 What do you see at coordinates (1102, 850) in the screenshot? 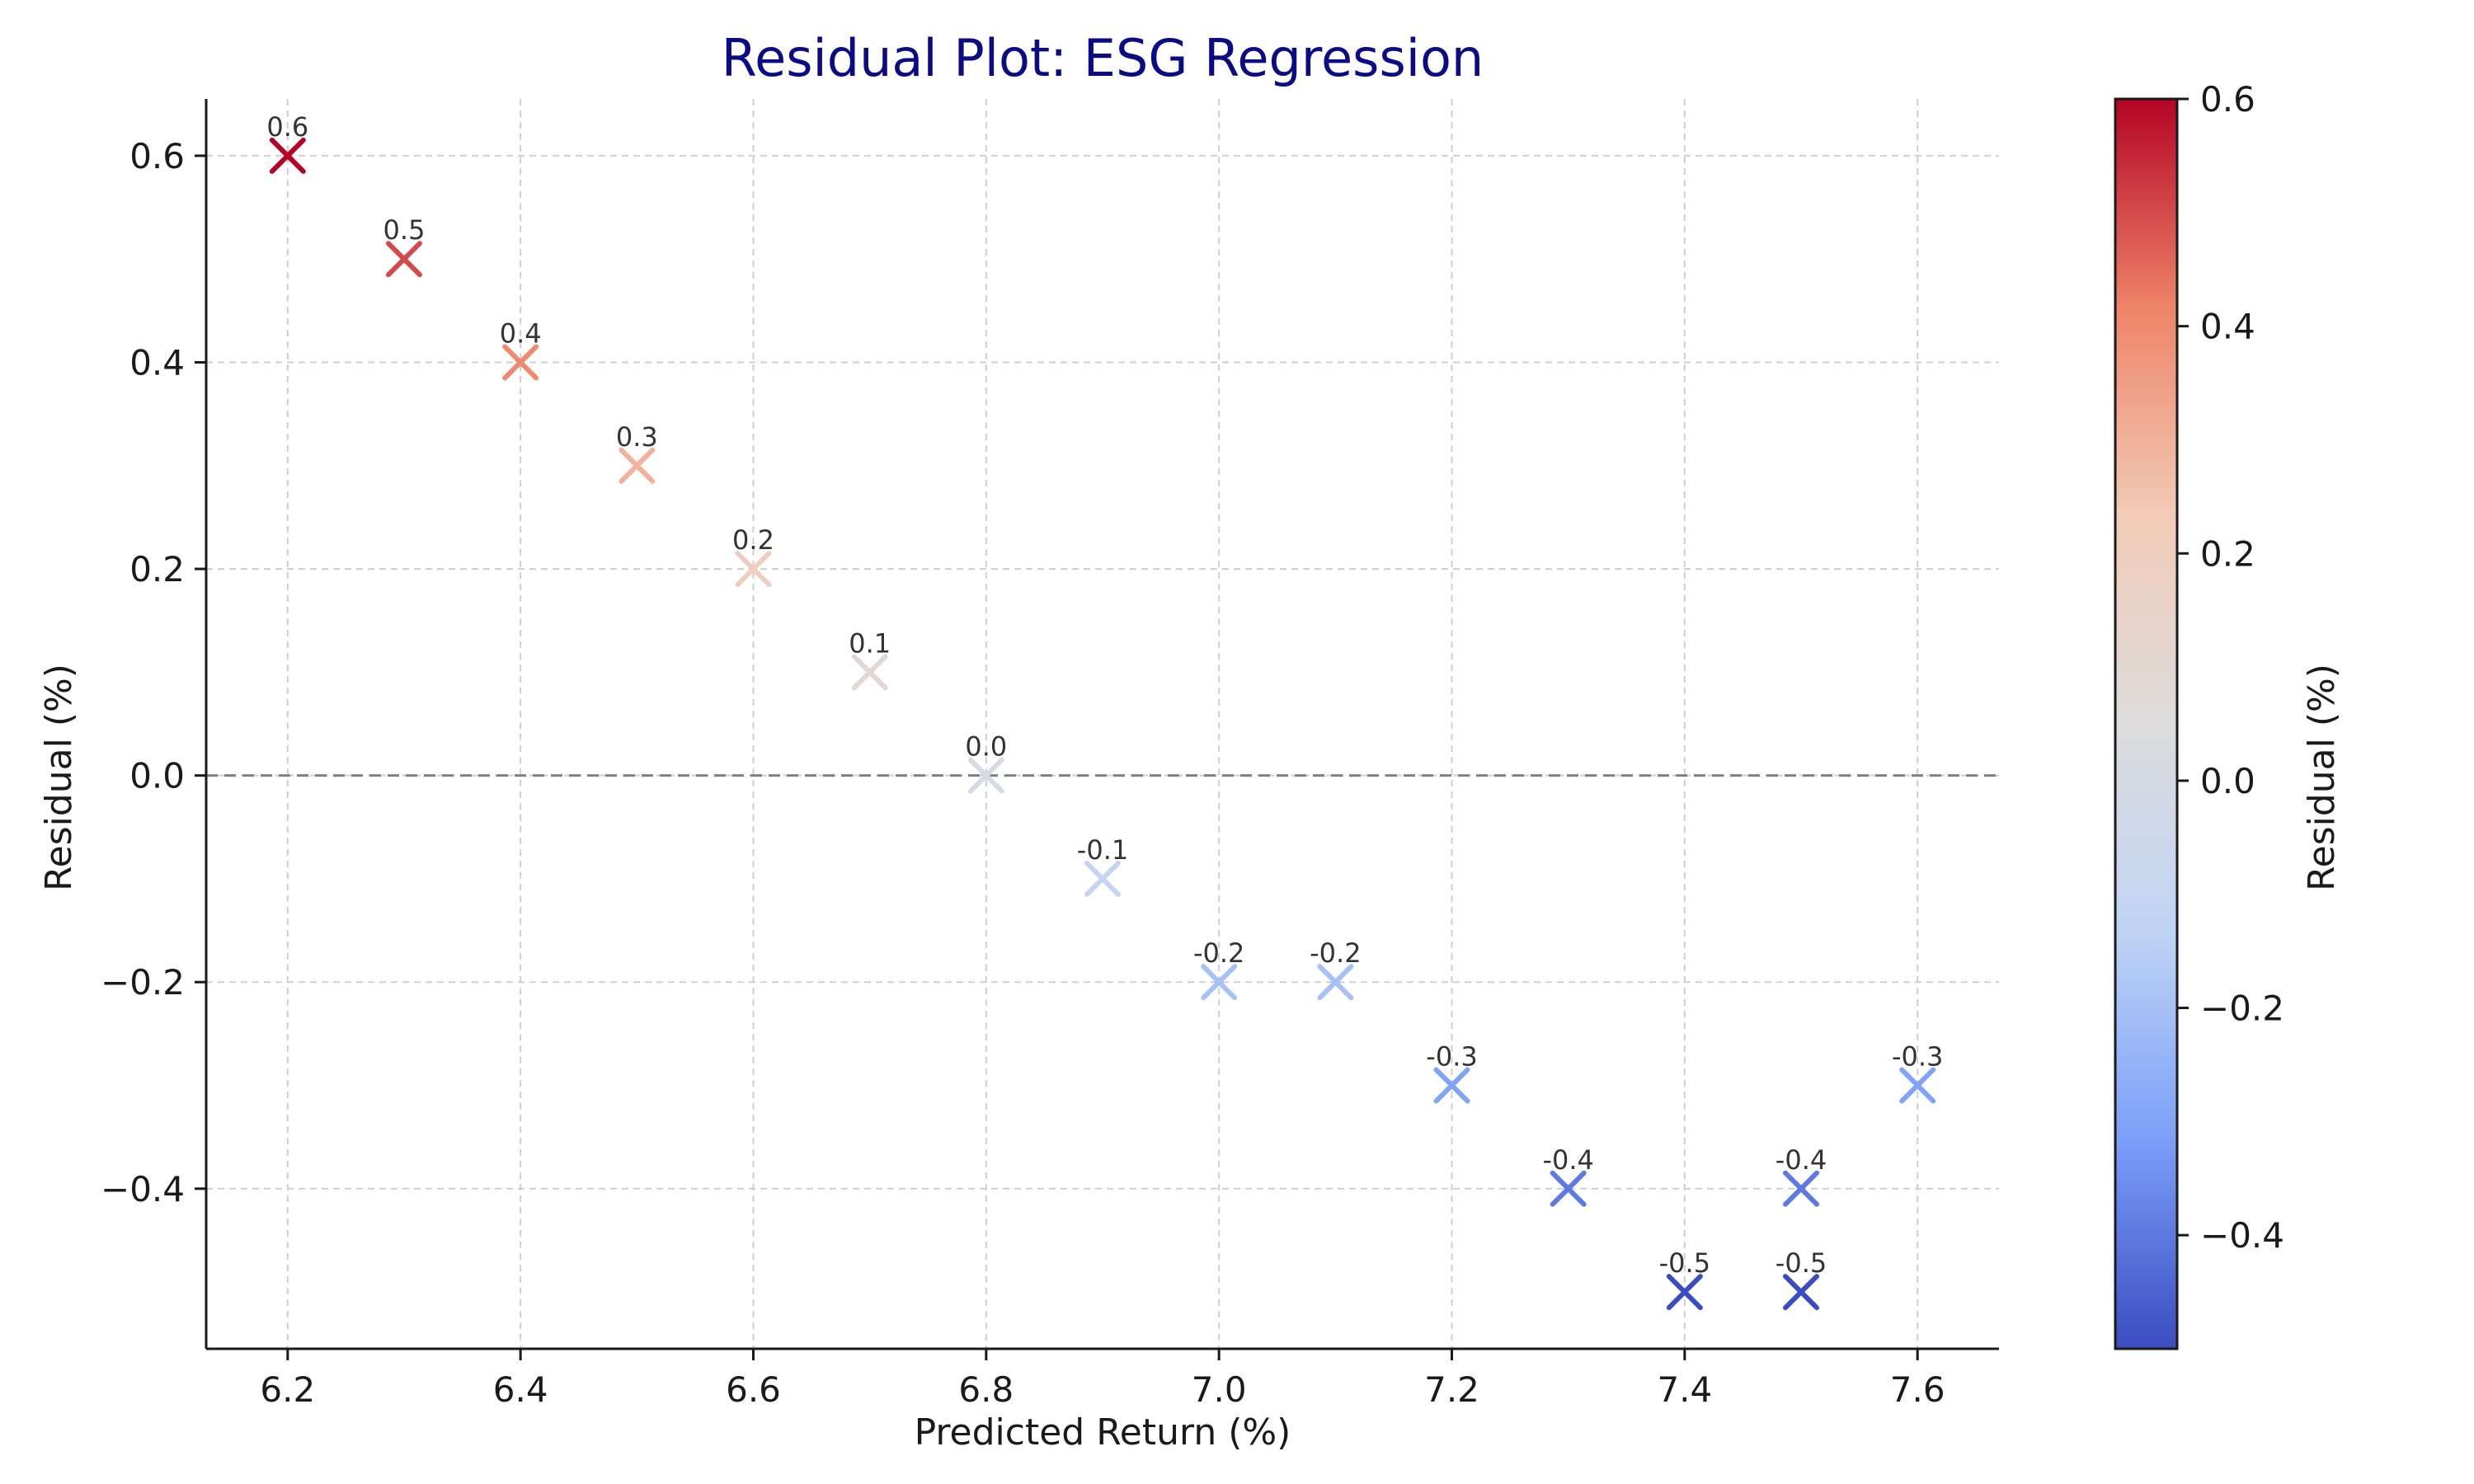
I see `point-label: -0.1` at bounding box center [1102, 850].